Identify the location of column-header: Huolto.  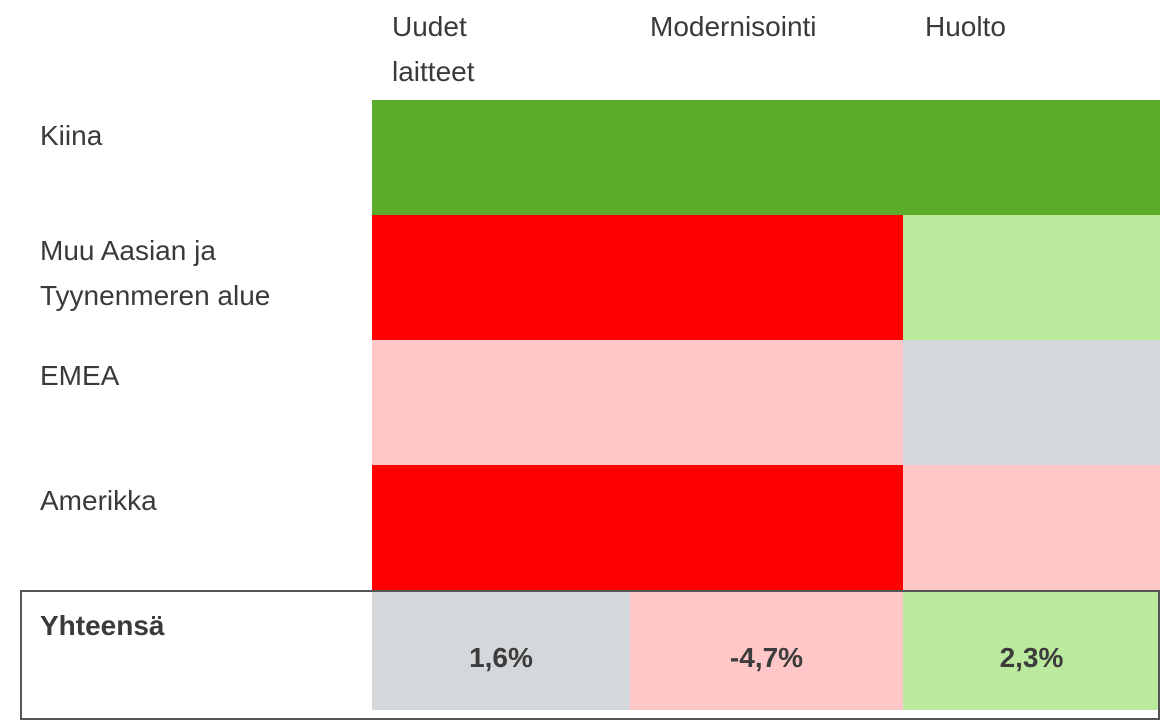
(965, 26).